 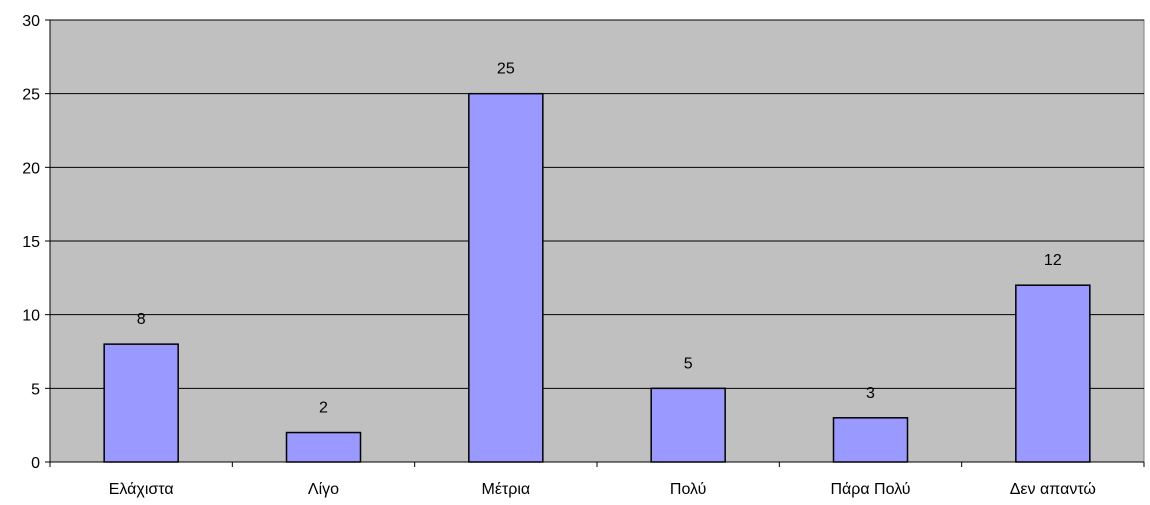 What do you see at coordinates (31, 316) in the screenshot?
I see `y-tick-label: 10` at bounding box center [31, 316].